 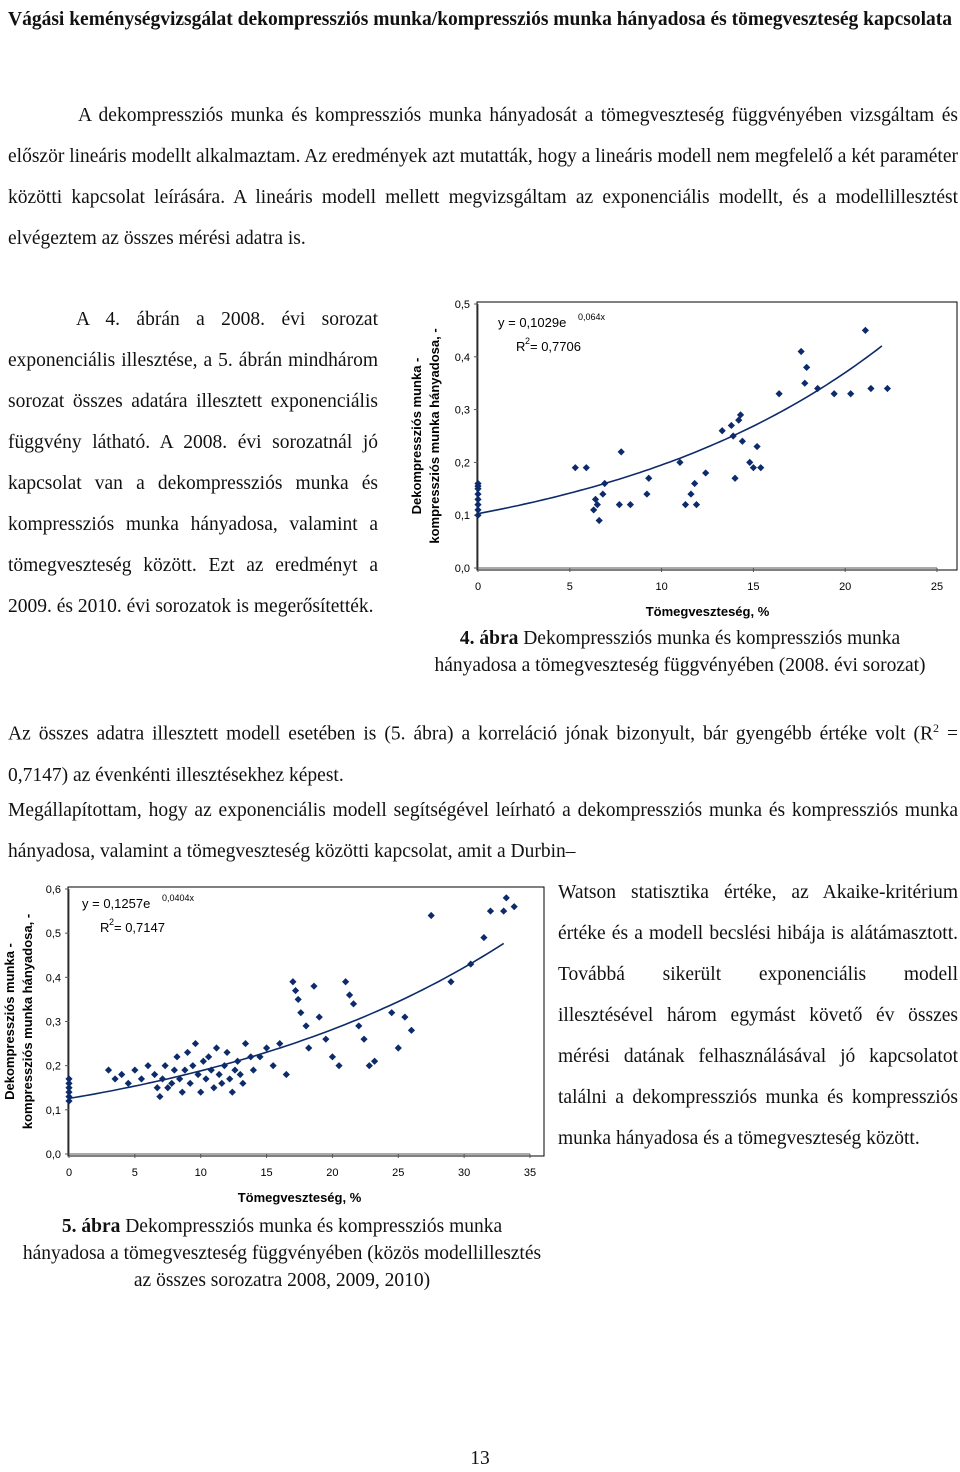 What do you see at coordinates (532, 322) in the screenshot?
I see `trendline-equation: y = 0,1029e` at bounding box center [532, 322].